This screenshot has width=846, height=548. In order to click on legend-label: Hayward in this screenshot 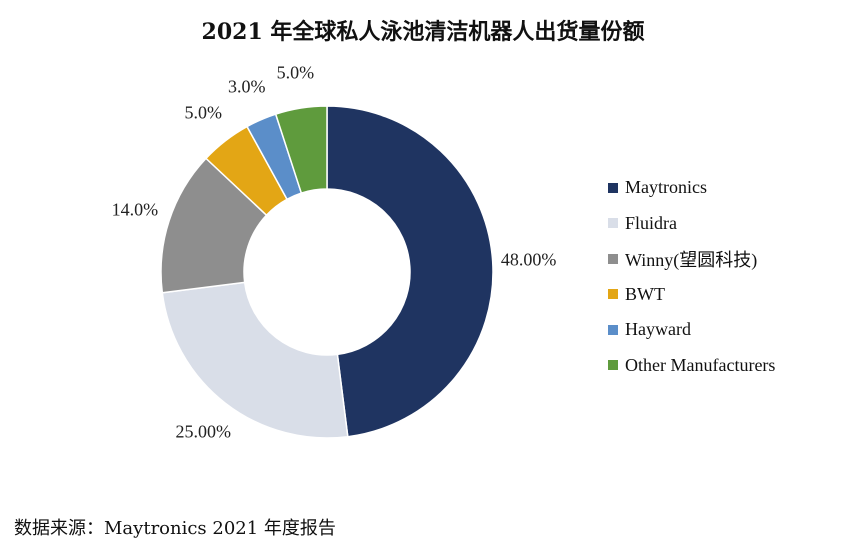, I will do `click(658, 329)`.